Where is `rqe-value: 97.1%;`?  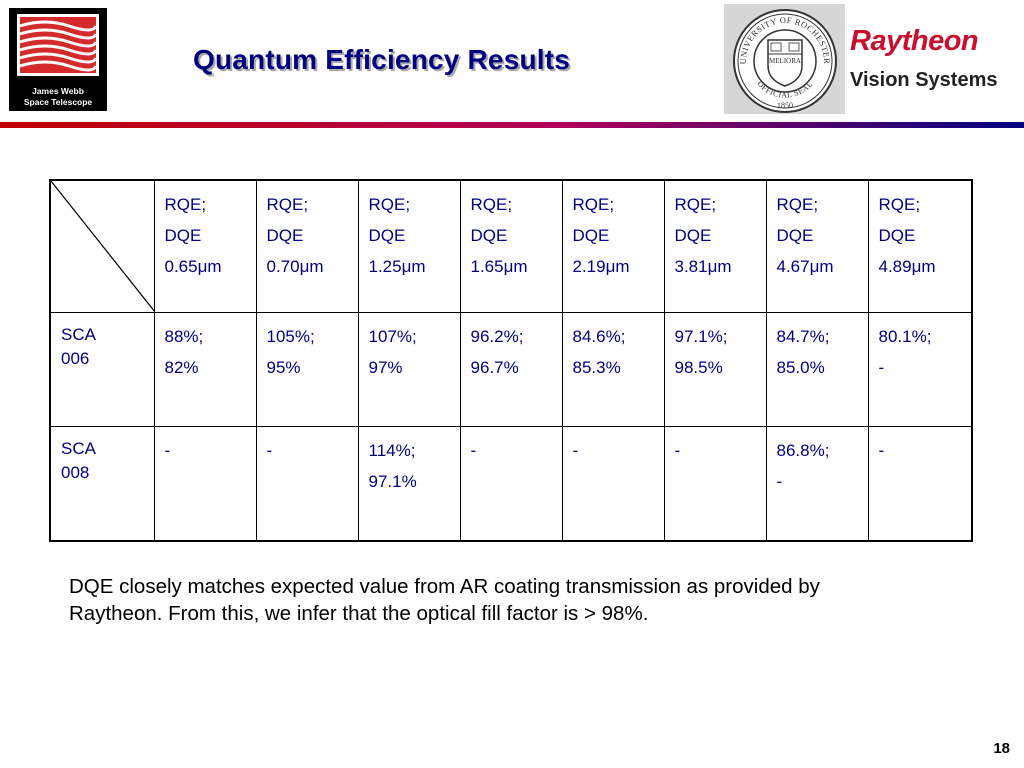 rqe-value: 97.1%; is located at coordinates (701, 336).